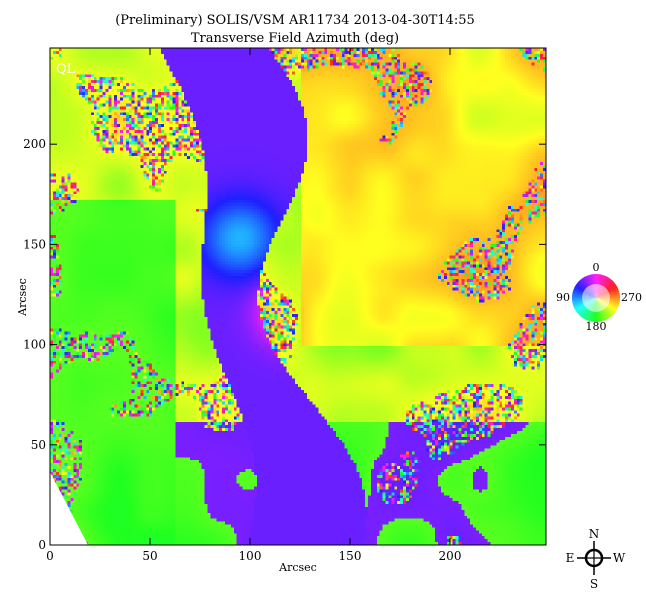 Image resolution: width=646 pixels, height=596 pixels. I want to click on x-tick-label: 0, so click(50, 556).